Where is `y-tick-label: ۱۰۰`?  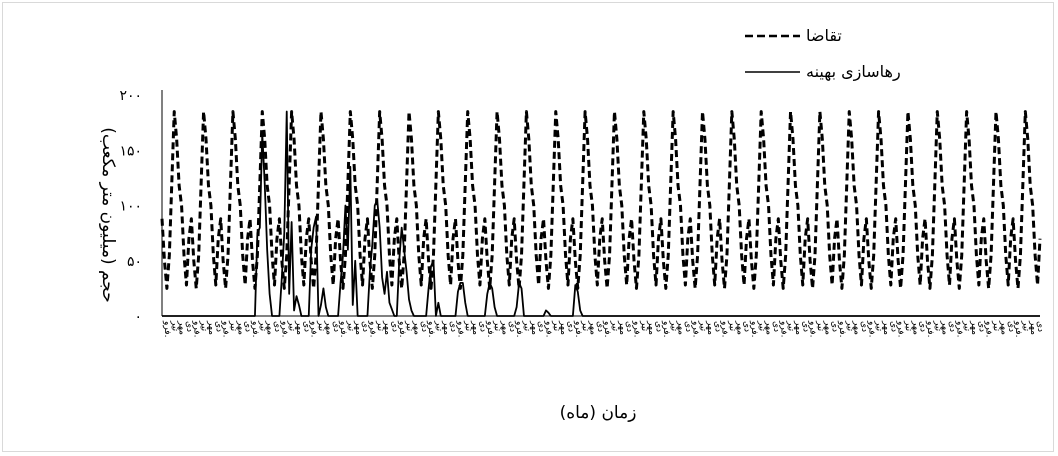 y-tick-label: ۱۰۰ is located at coordinates (130, 207).